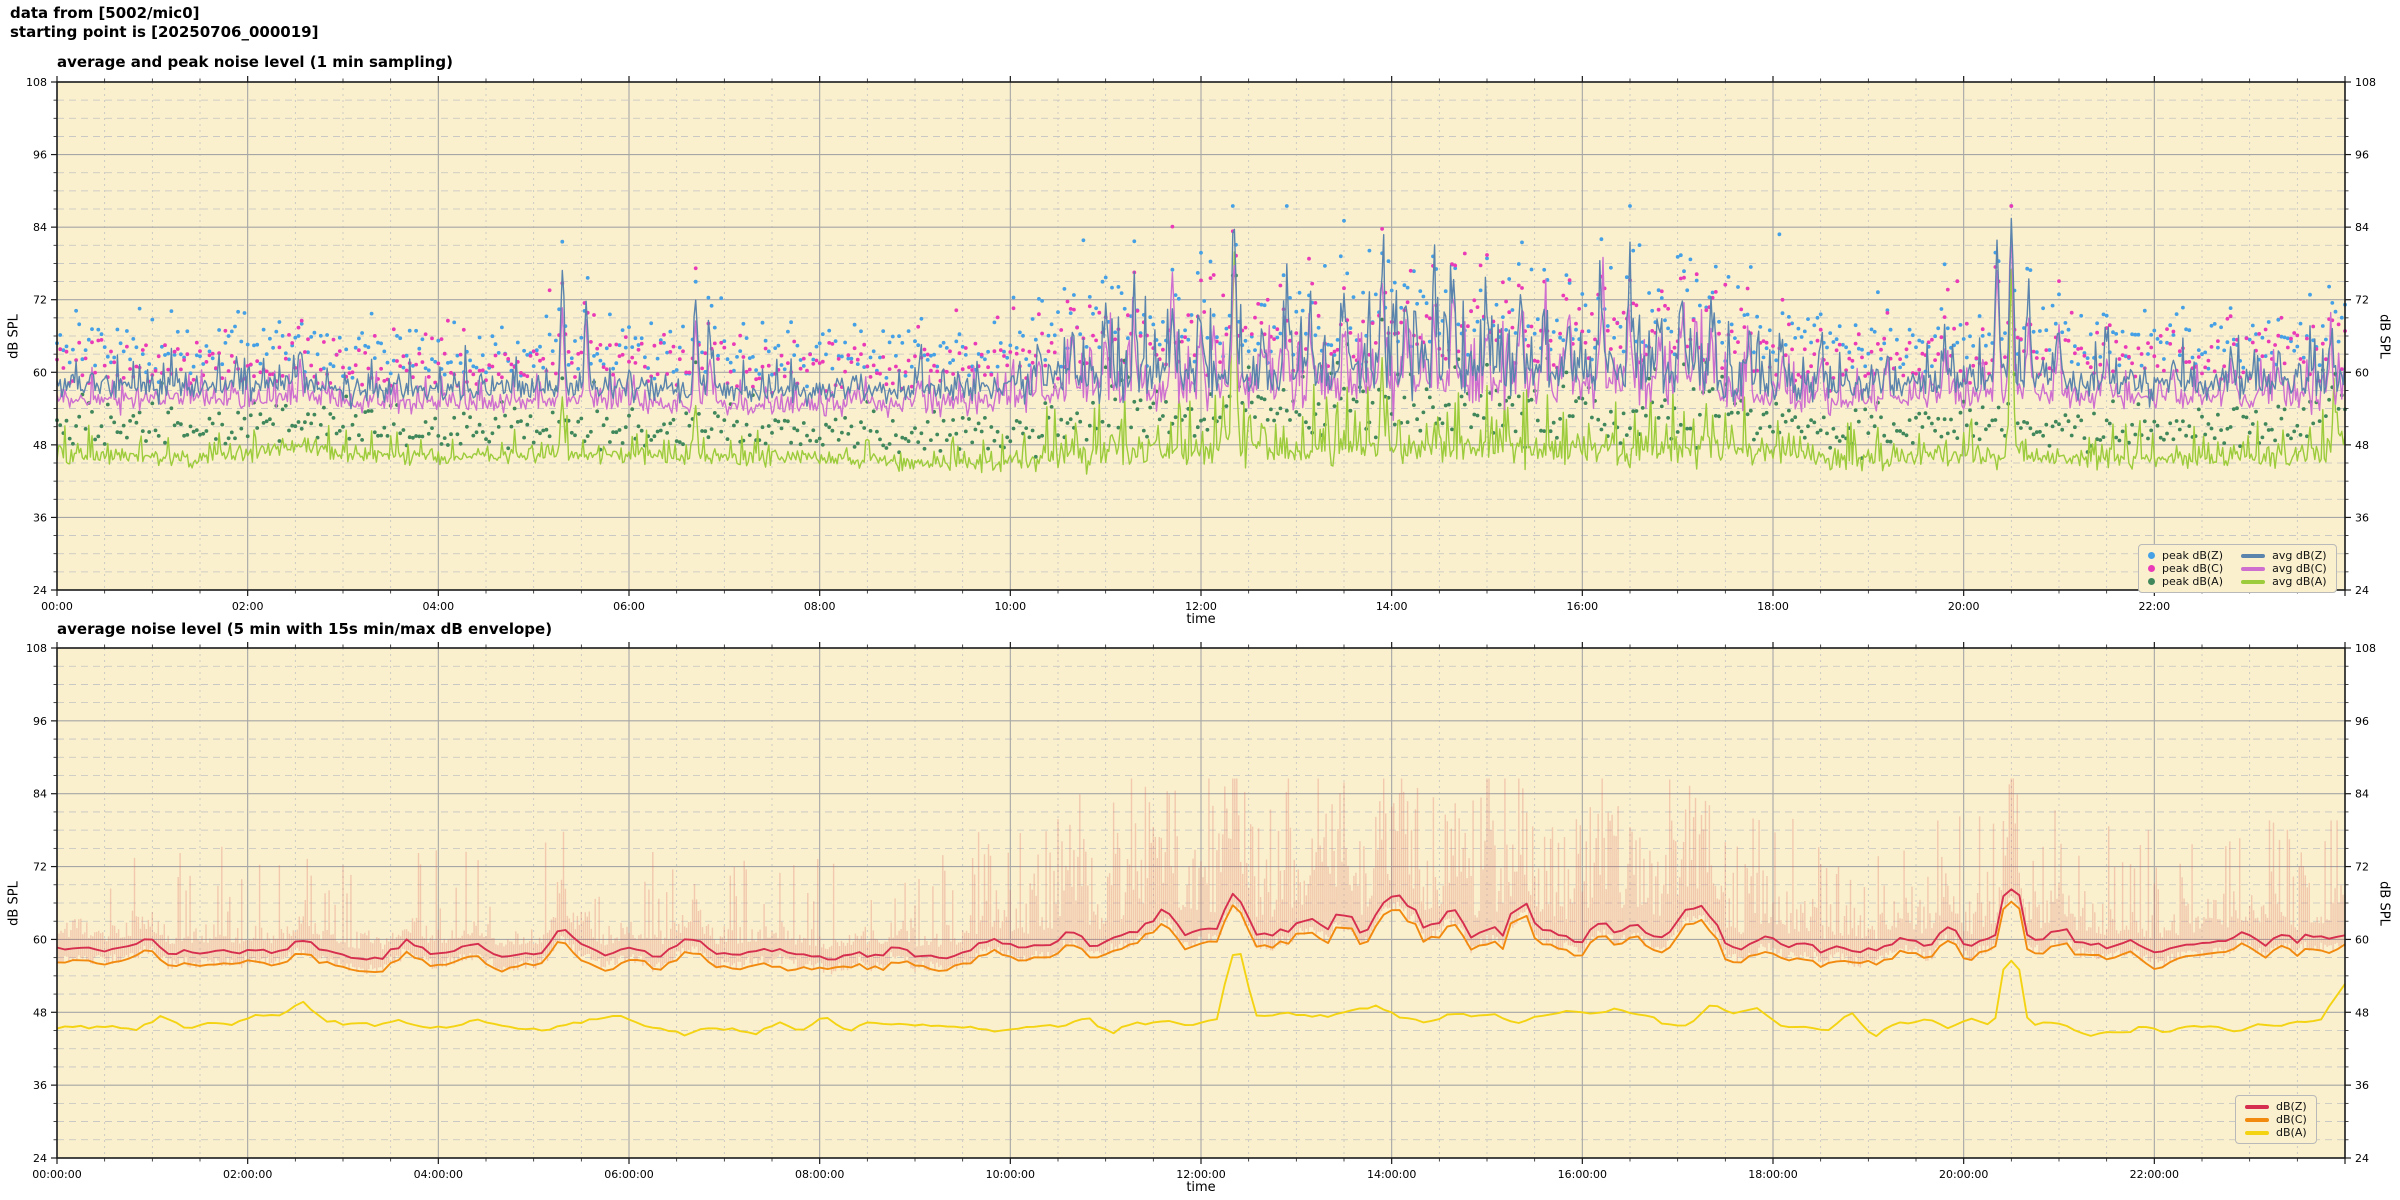 The height and width of the screenshot is (1200, 2400). Describe the element at coordinates (1201, 924) in the screenshot. I see `dbz-5min-line` at that location.